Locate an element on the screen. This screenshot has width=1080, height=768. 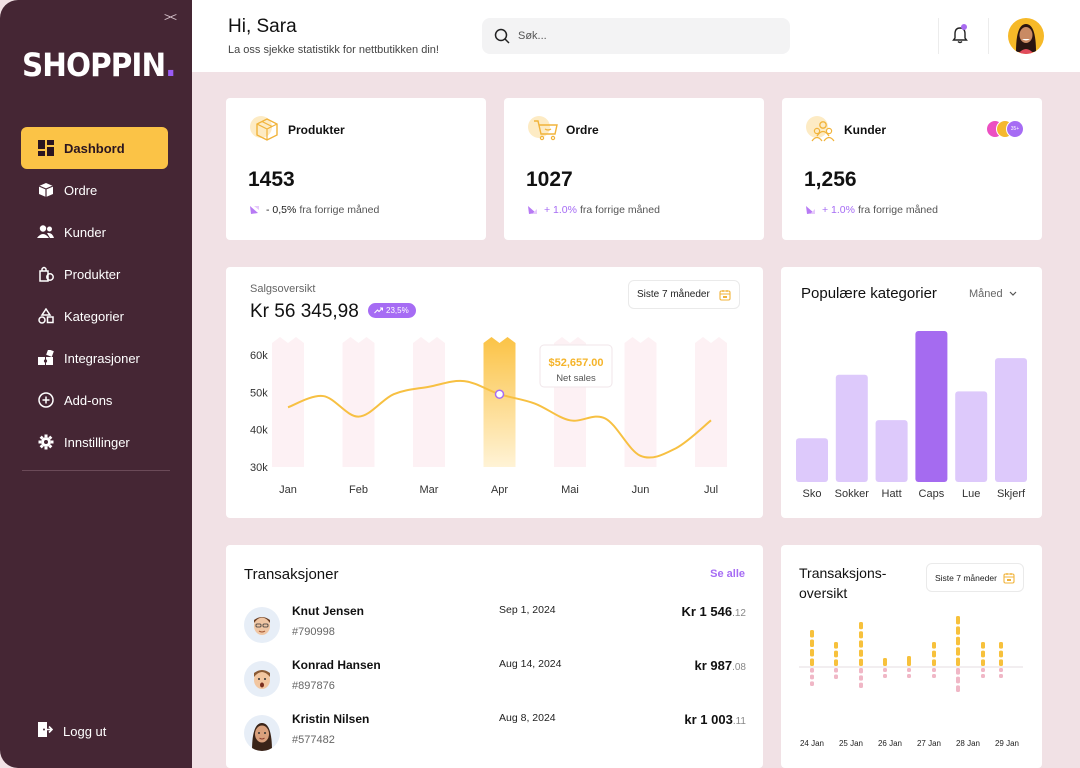
growth-badge: 23,5% is located at coordinates (392, 310).